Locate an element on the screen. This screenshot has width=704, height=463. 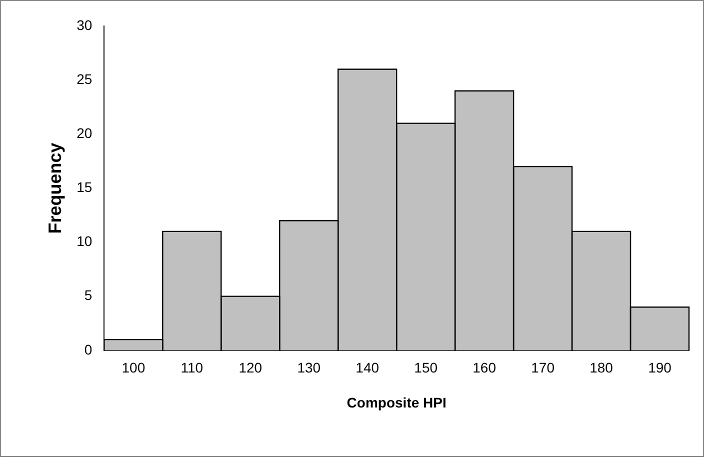
x-tick-label: 120 is located at coordinates (250, 368).